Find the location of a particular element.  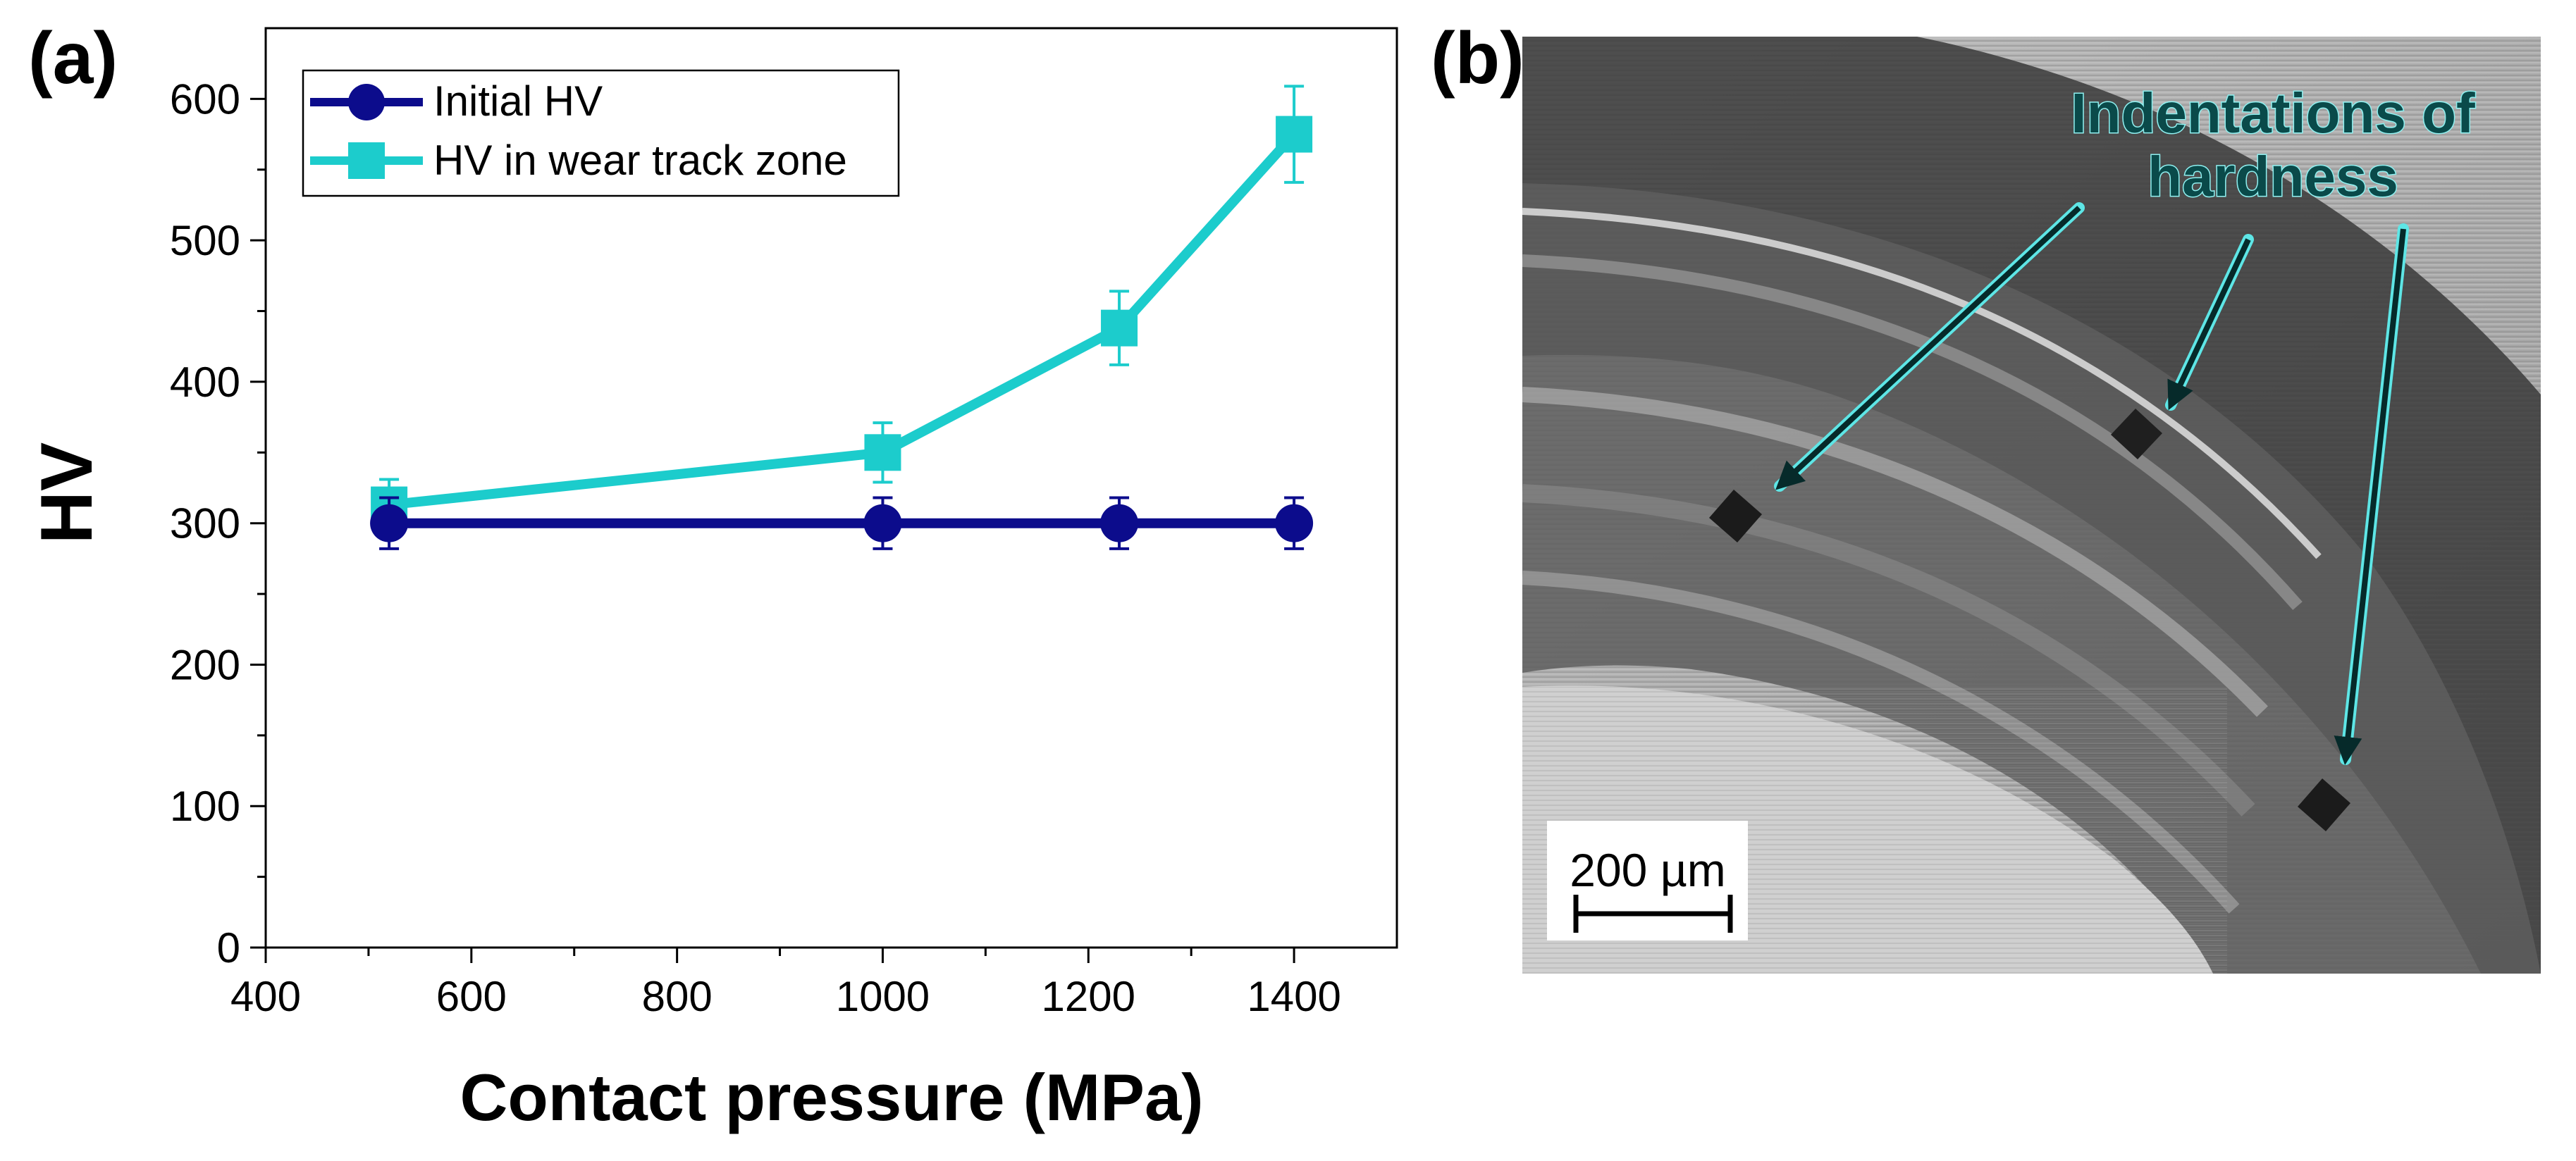

scale-bar: 200 µm is located at coordinates (1647, 880).